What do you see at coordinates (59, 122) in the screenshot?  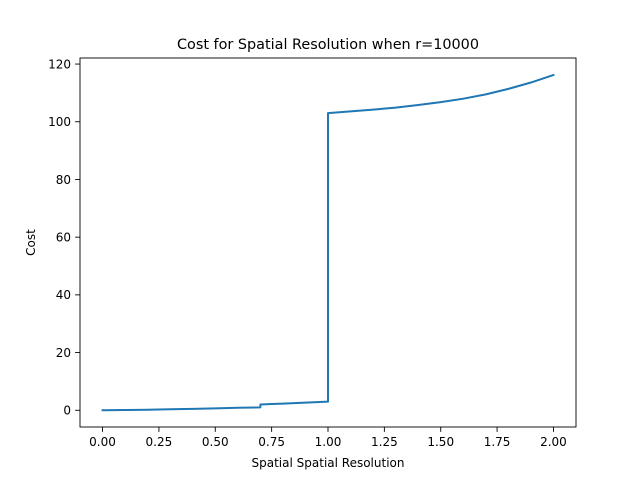 I see `y-tick-label: 100` at bounding box center [59, 122].